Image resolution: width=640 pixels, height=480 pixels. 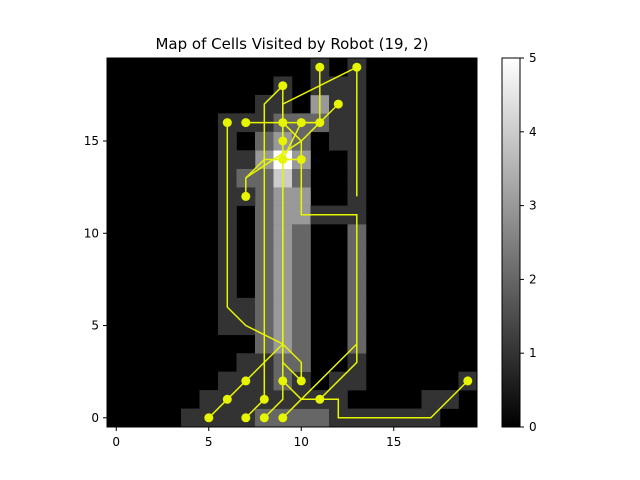 What do you see at coordinates (511, 242) in the screenshot?
I see `colorbar` at bounding box center [511, 242].